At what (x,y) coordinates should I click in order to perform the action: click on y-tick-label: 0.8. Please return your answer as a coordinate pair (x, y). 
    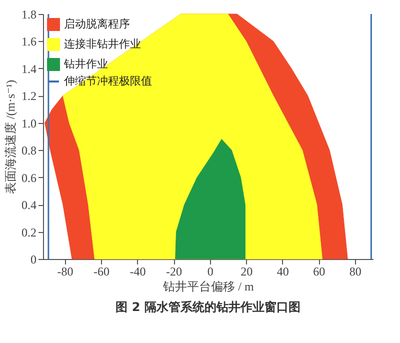
    Looking at the image, I should click on (29, 151).